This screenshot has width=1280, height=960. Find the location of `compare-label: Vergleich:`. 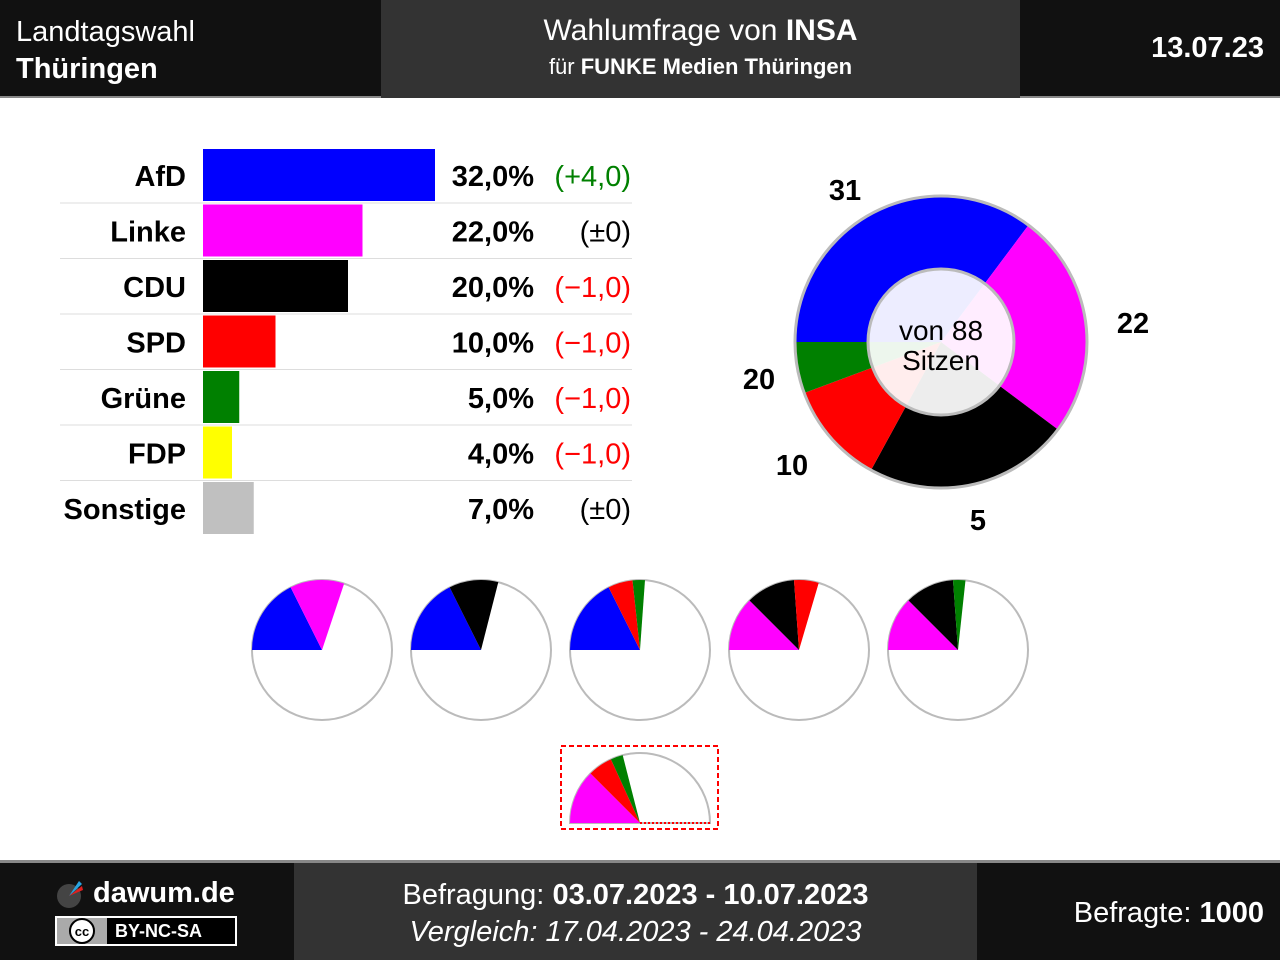

compare-label: Vergleich: is located at coordinates (477, 932).